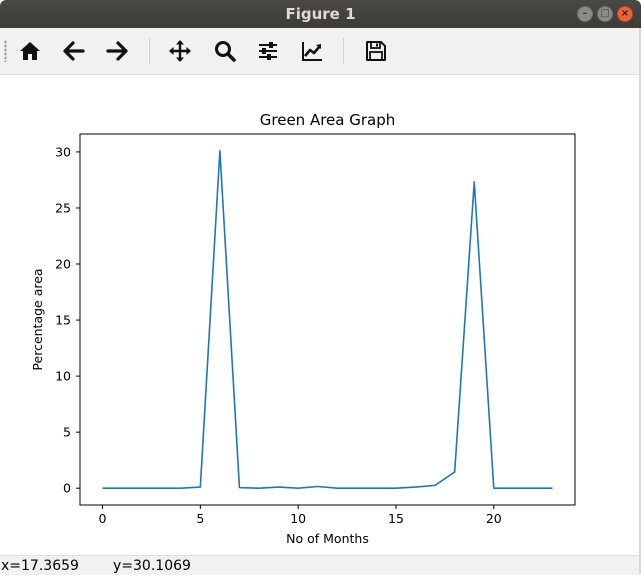 Image resolution: width=641 pixels, height=576 pixels. I want to click on status-bar: x=17.3659 y=30.1069, so click(320, 565).